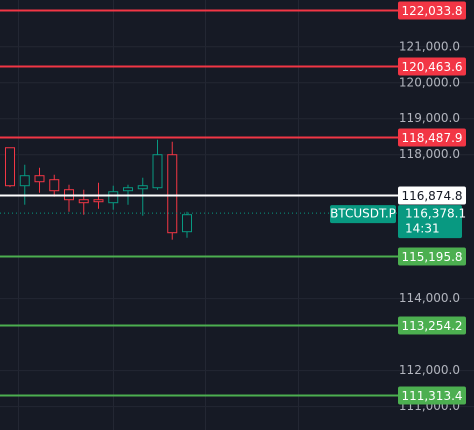 The image size is (474, 430). Describe the element at coordinates (429, 118) in the screenshot. I see `y-tick-label: 119,000.0` at that location.